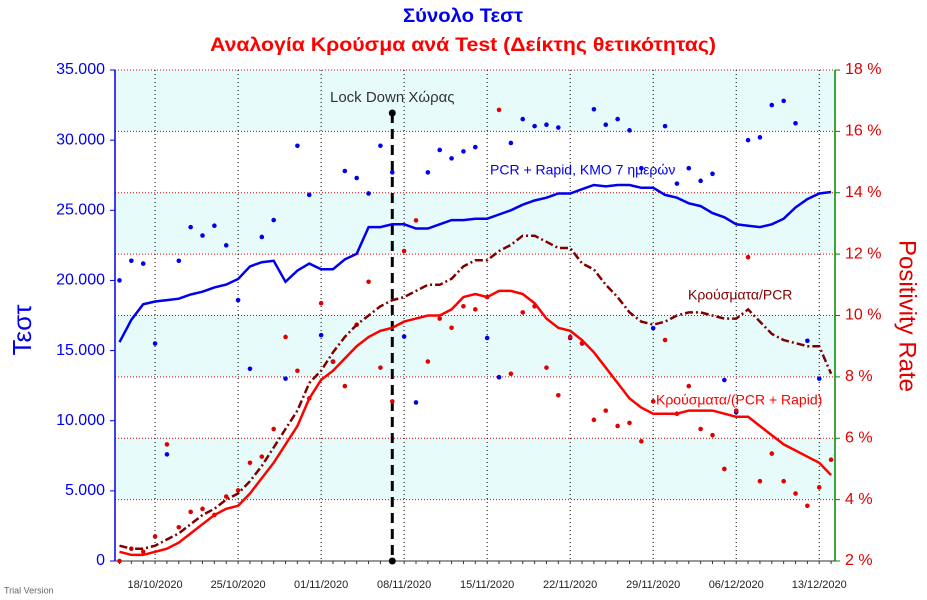  I want to click on y-tick-label: 5.000, so click(85, 490).